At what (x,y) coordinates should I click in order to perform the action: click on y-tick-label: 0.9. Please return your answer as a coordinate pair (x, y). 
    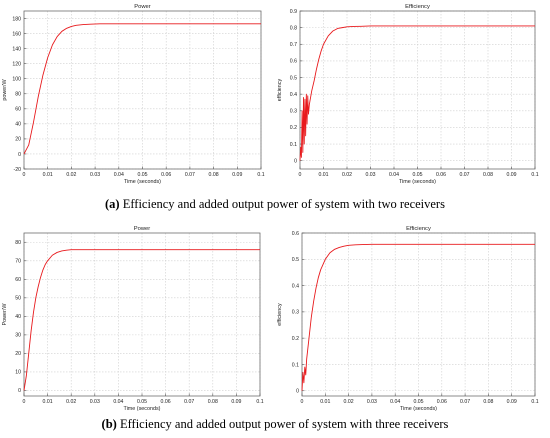
    Looking at the image, I should click on (293, 12).